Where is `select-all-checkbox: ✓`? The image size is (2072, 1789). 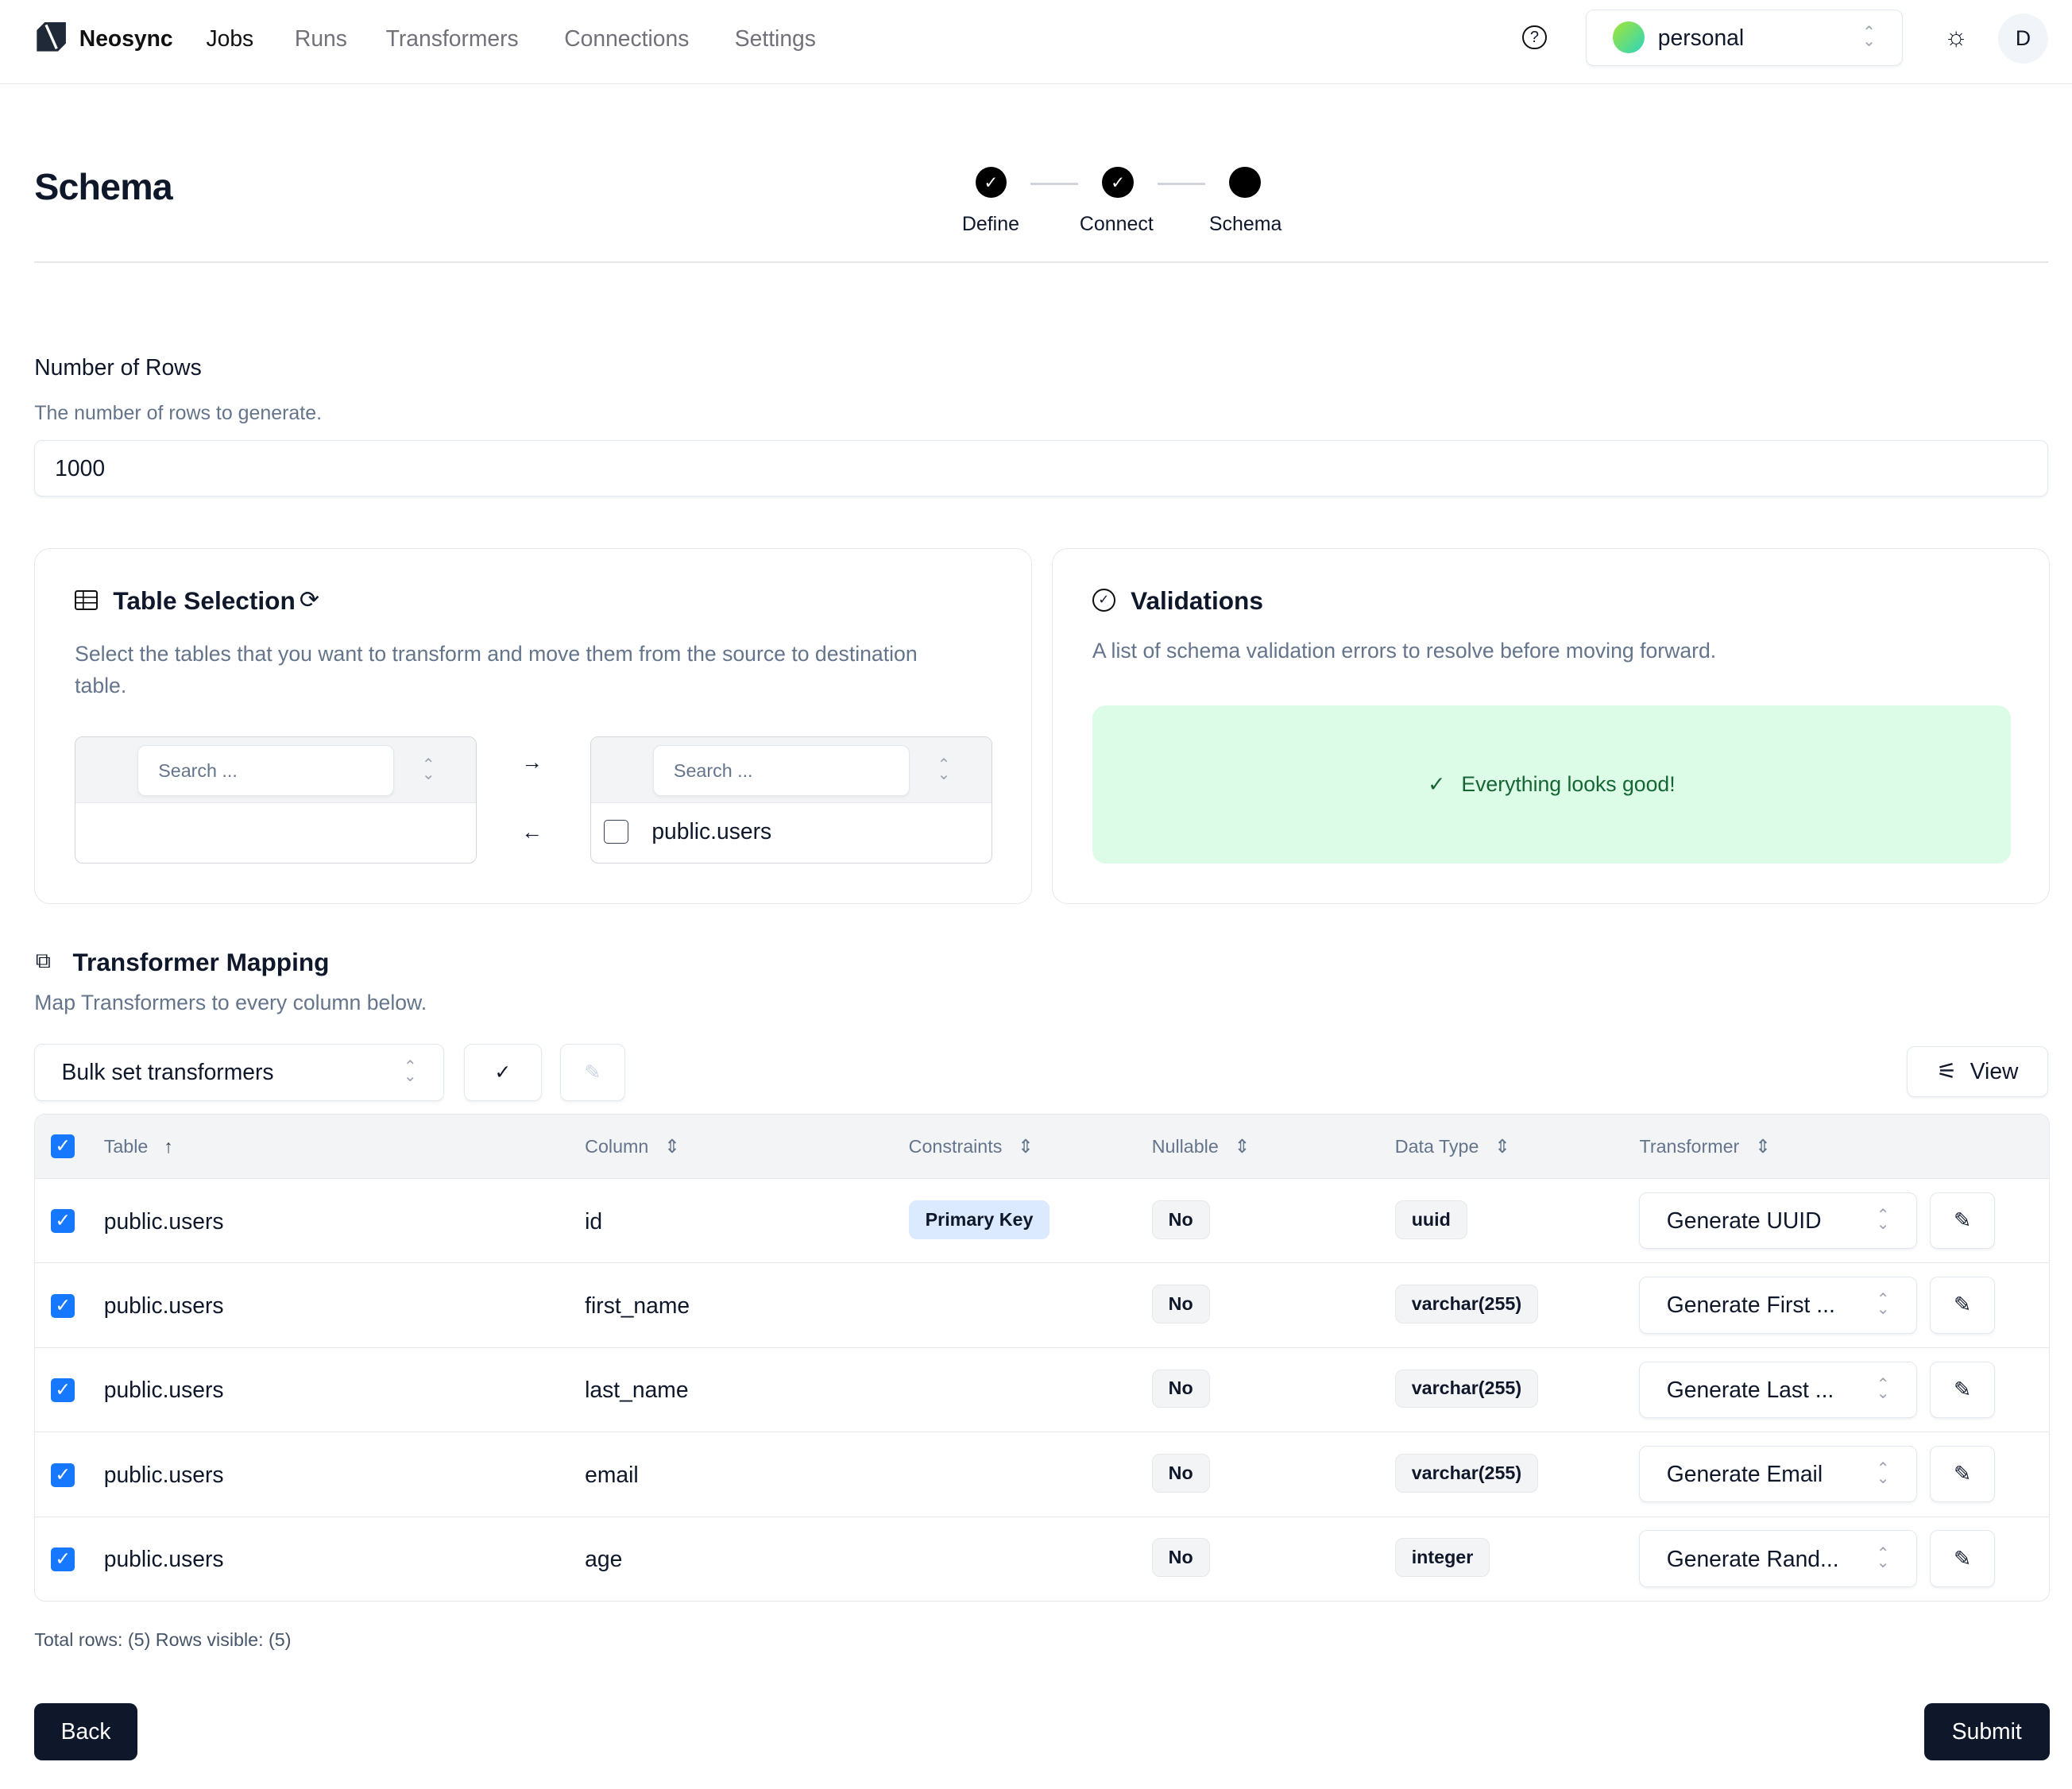
select-all-checkbox: ✓ is located at coordinates (63, 1146).